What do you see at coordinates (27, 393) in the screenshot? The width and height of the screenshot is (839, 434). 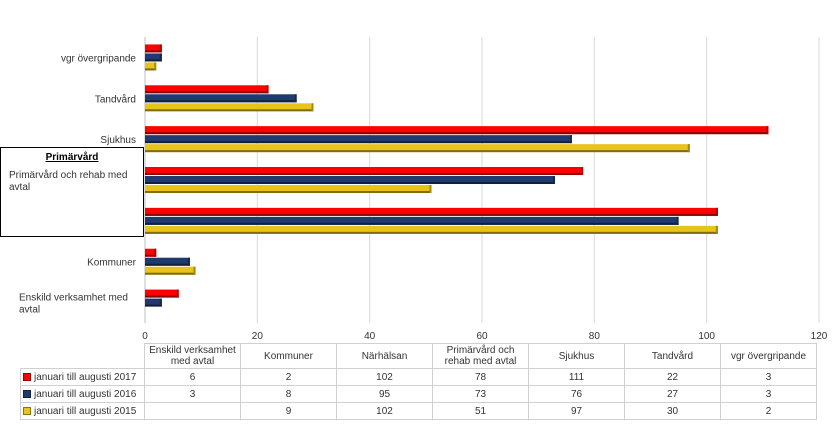 I see `legend-swatch-2016` at bounding box center [27, 393].